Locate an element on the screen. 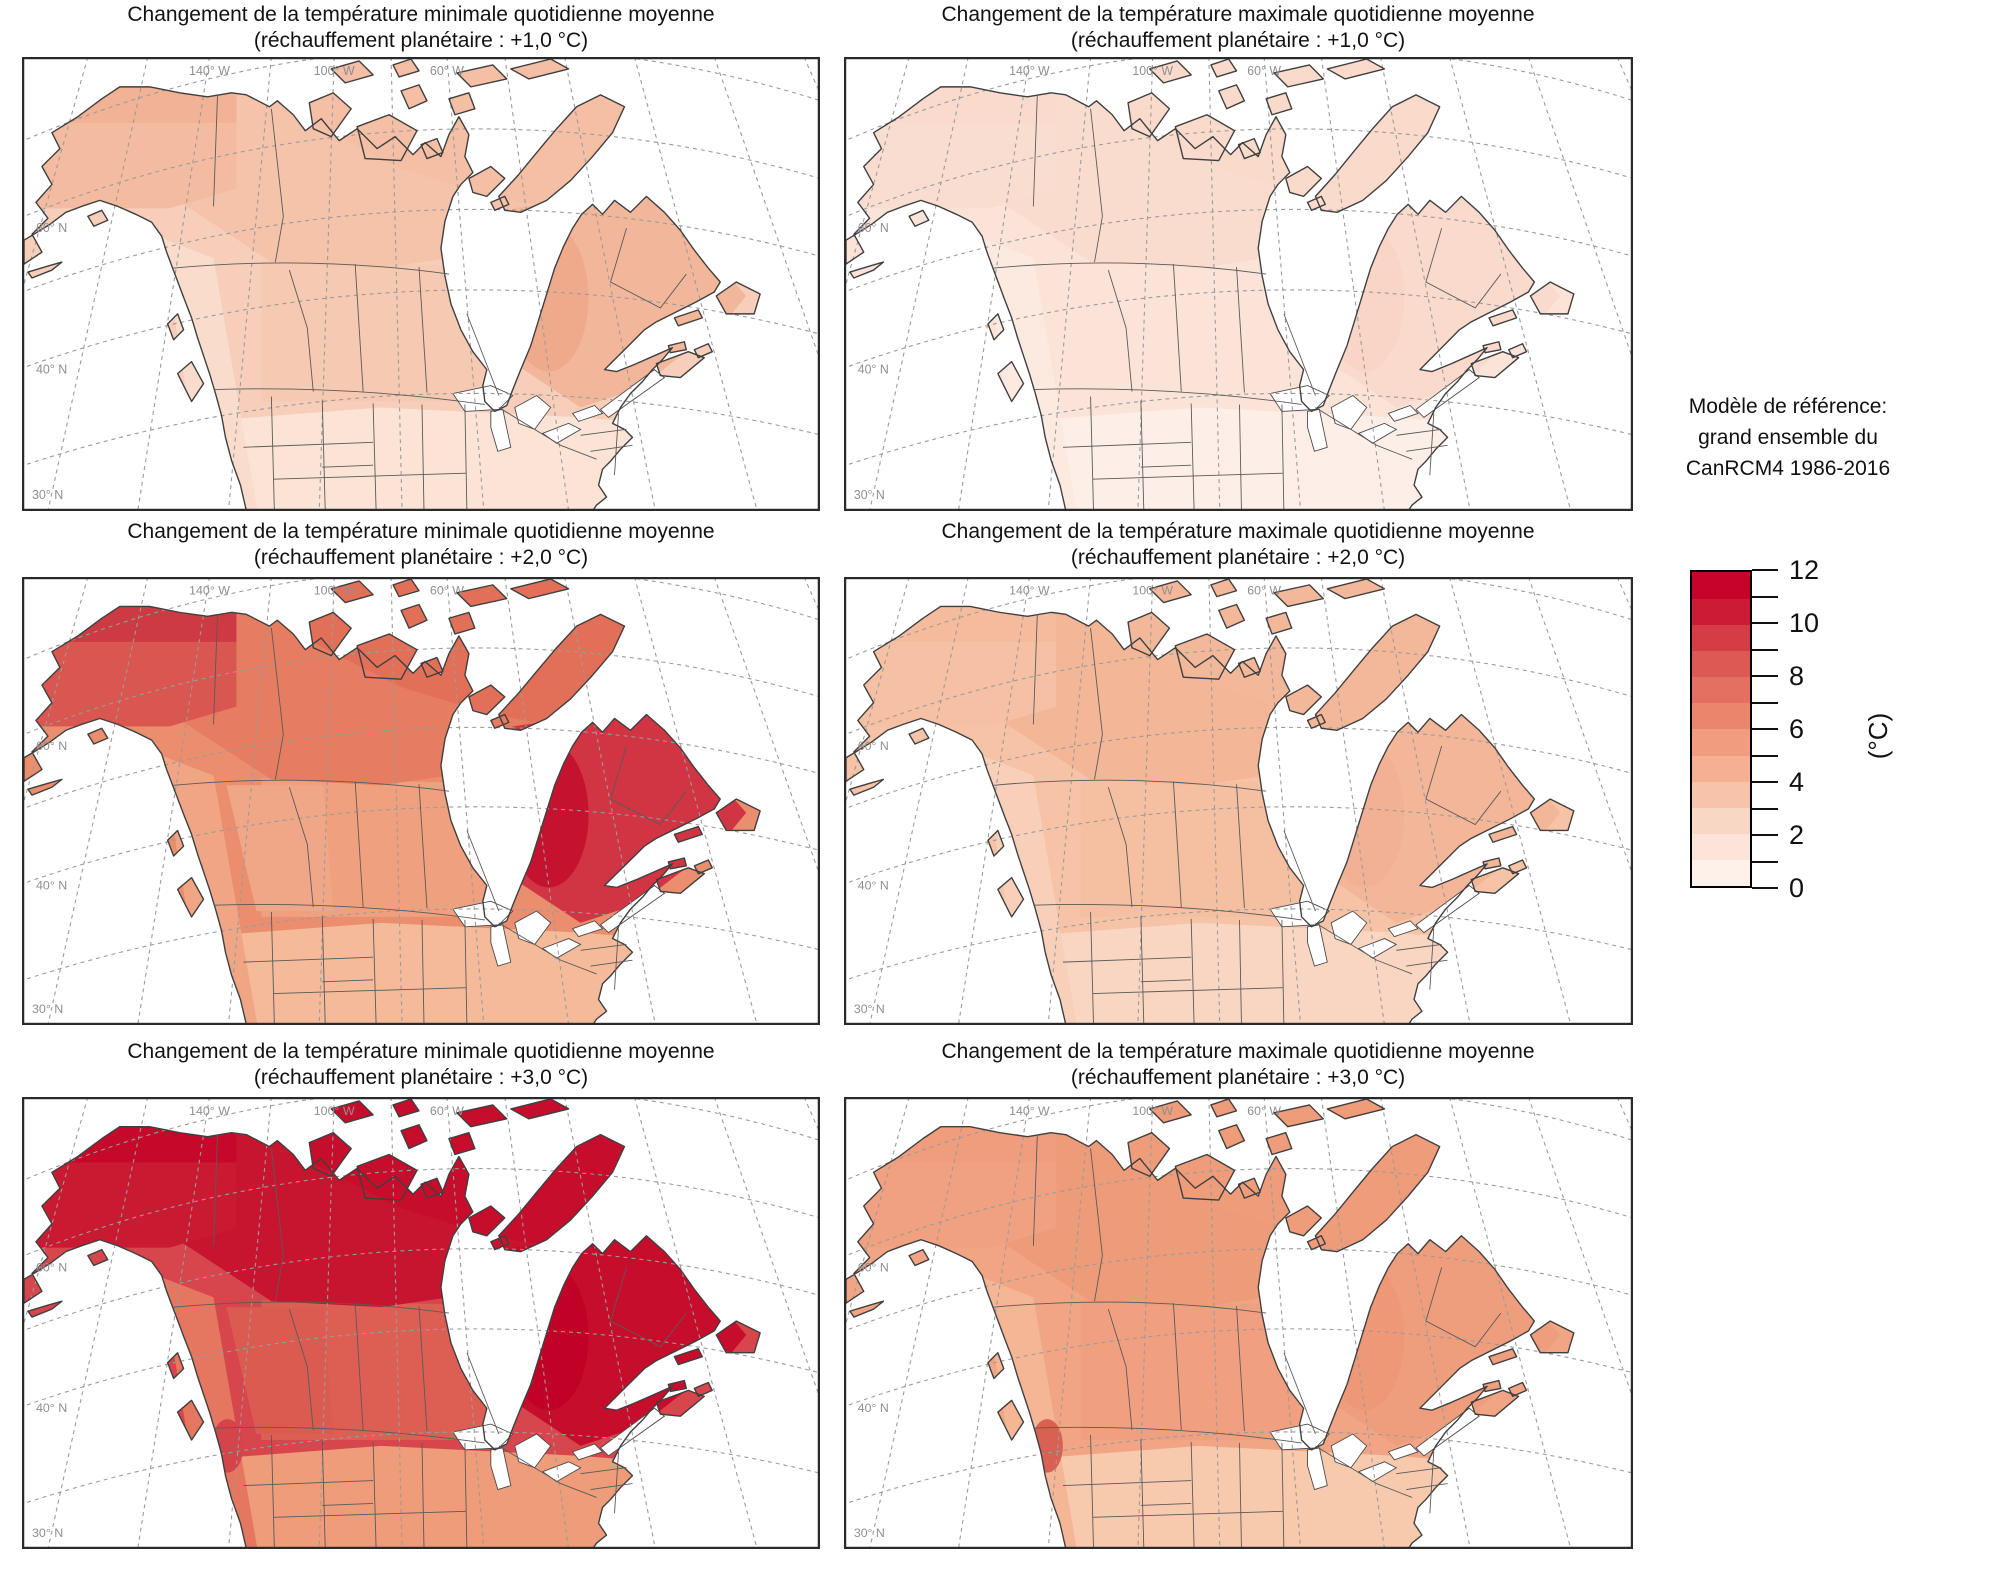  colorbar-tick-4c is located at coordinates (1765, 782).